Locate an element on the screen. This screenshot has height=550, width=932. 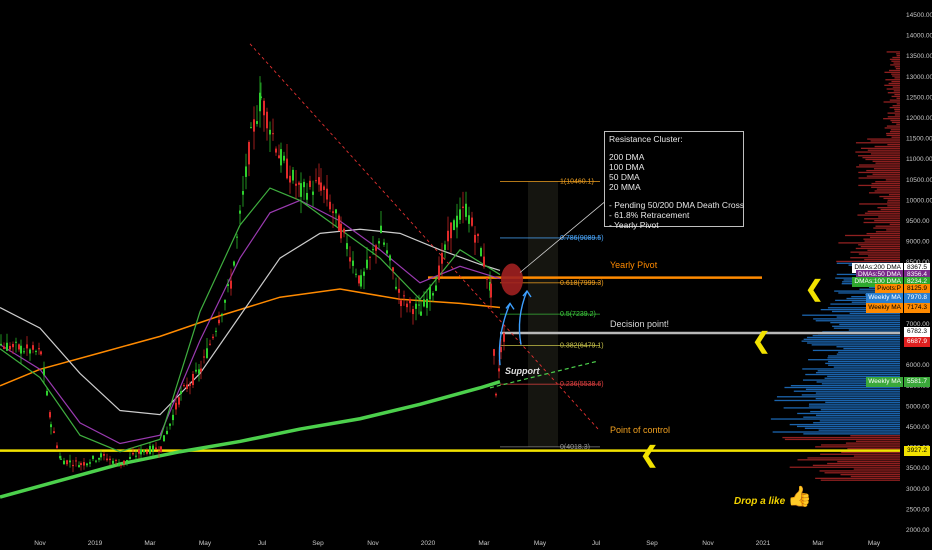
support-trend-line is located at coordinates (544, 374).